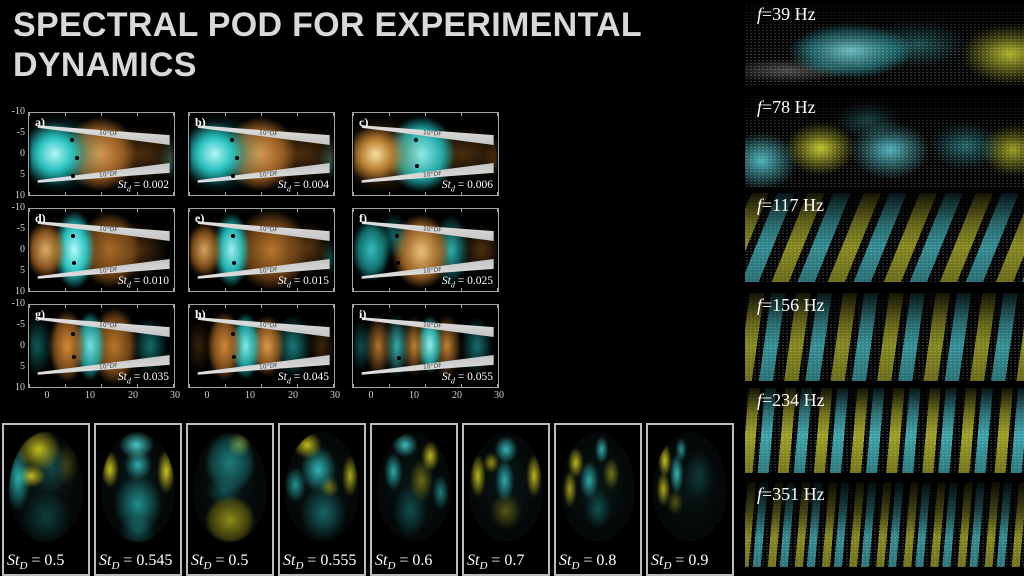 The image size is (1024, 576). I want to click on panel-letter-tag: e), so click(200, 218).